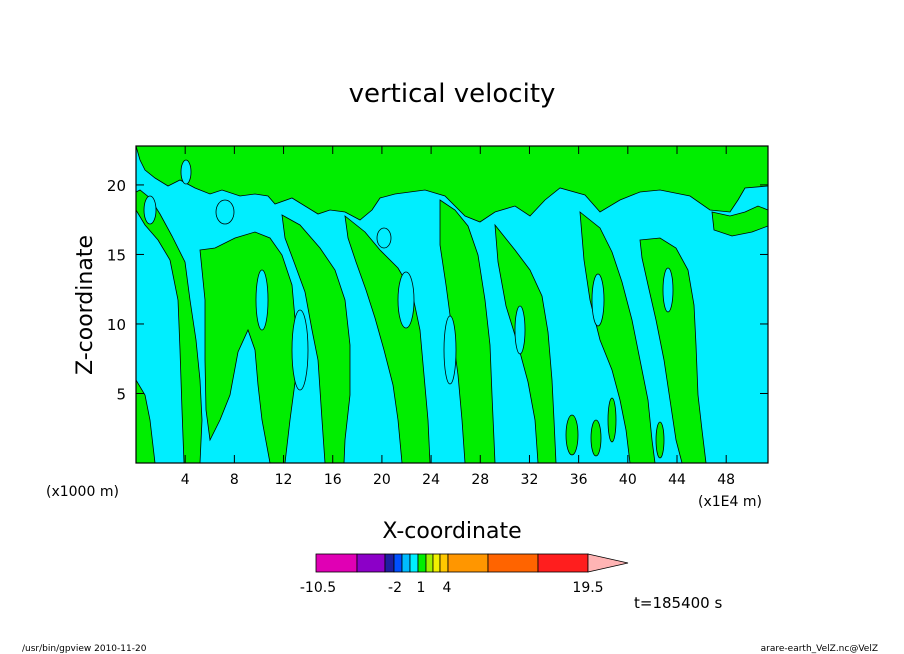  What do you see at coordinates (84, 649) in the screenshot?
I see `footer-program-info: /usr/bin/gpview 2010-11-20` at bounding box center [84, 649].